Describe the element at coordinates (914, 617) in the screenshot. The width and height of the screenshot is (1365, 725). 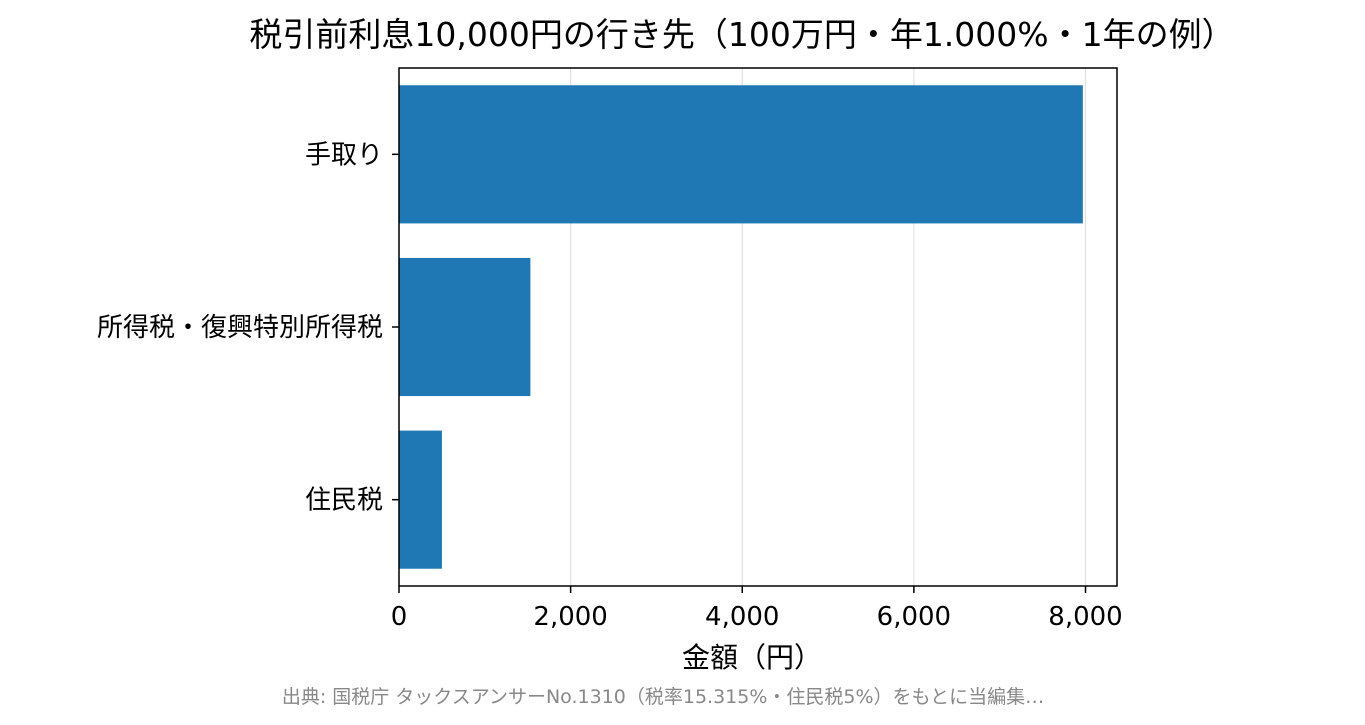
I see `x-tick-label: 6,000` at that location.